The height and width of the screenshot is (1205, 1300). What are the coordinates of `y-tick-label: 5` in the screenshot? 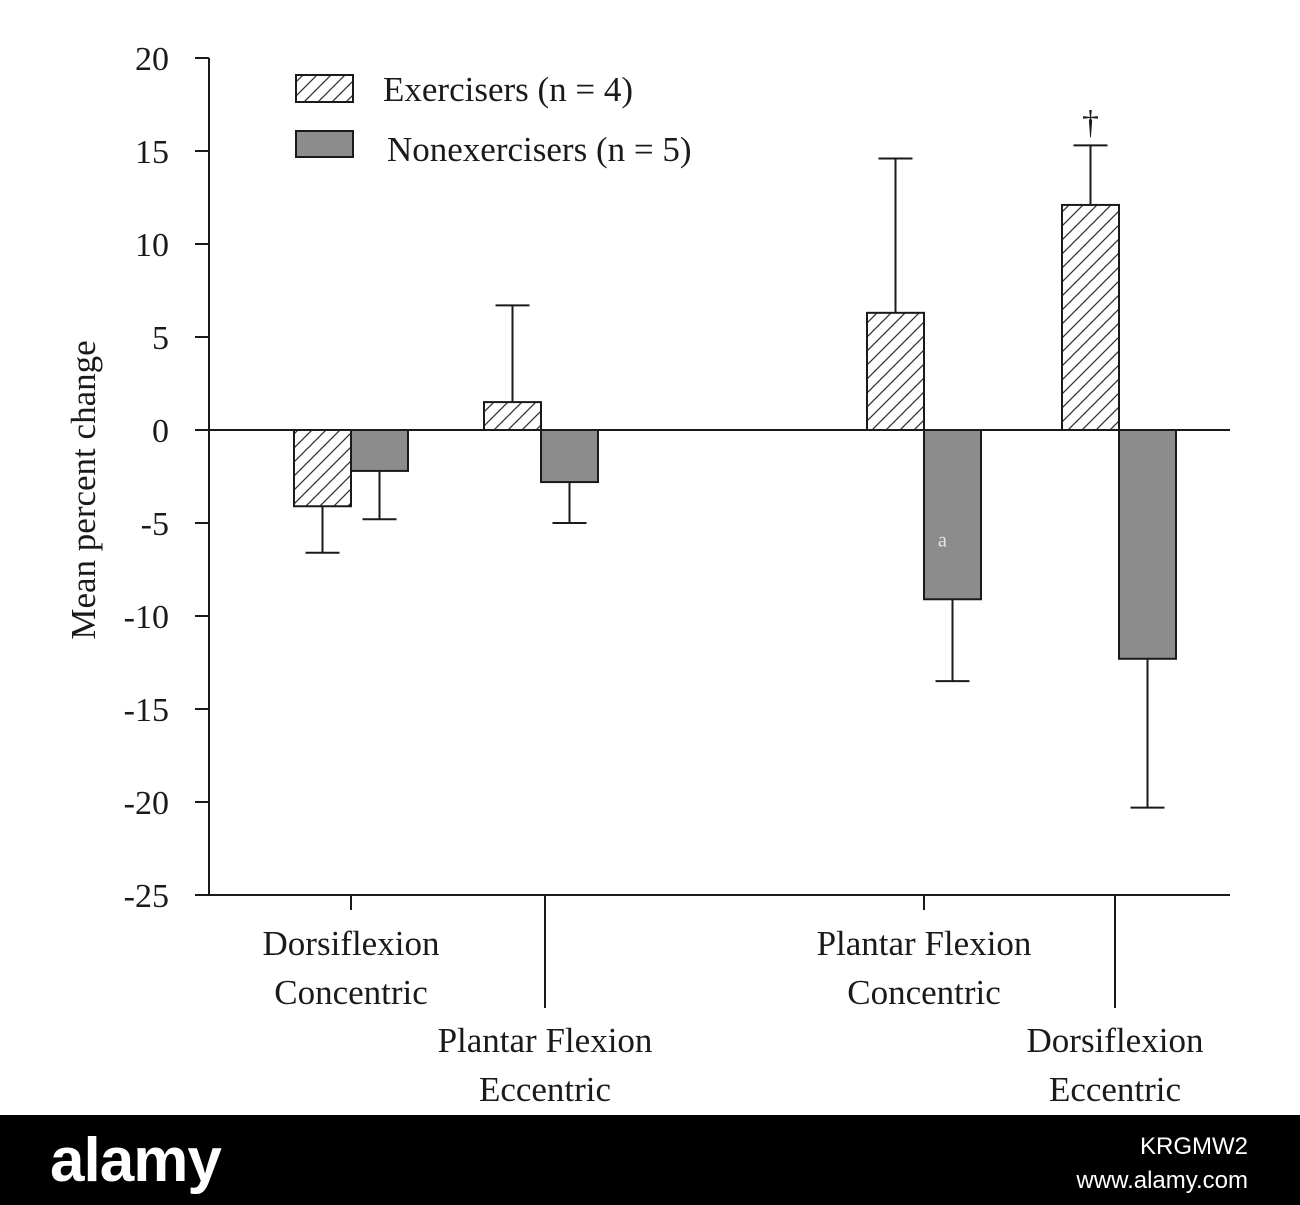 It's located at (160, 338).